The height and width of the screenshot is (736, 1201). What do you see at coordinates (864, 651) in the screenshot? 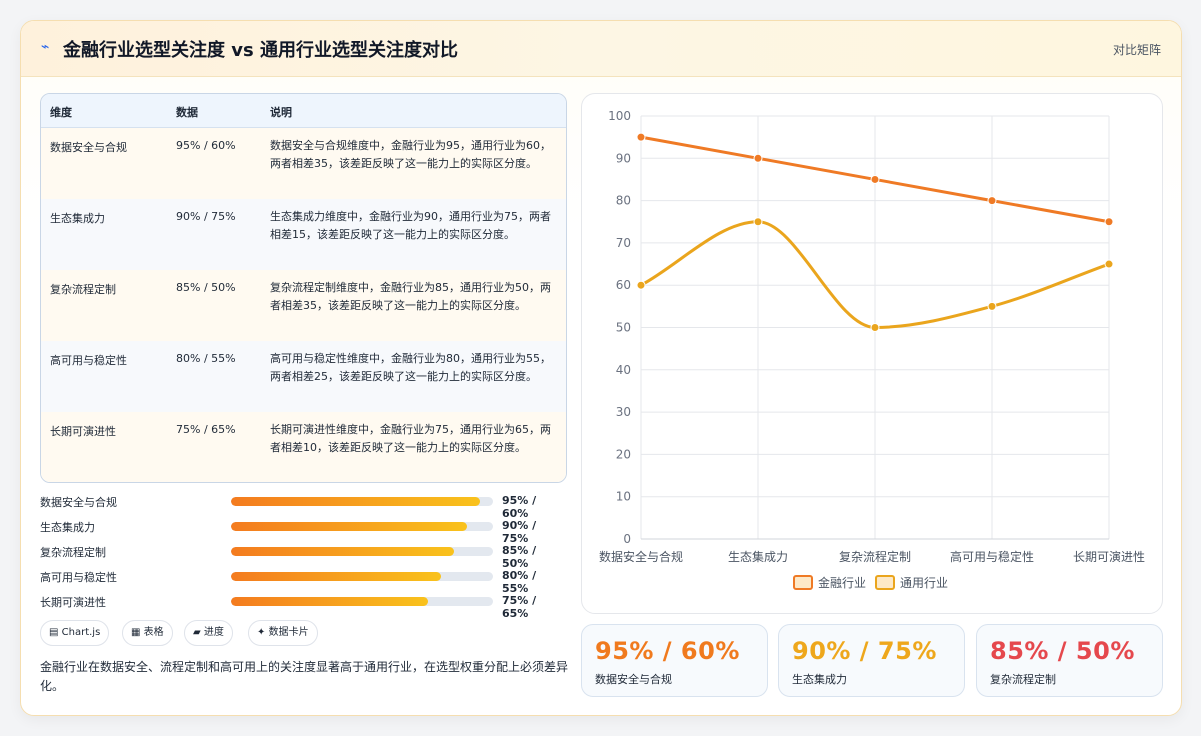
I see `stat-value: 90% / 75%` at bounding box center [864, 651].